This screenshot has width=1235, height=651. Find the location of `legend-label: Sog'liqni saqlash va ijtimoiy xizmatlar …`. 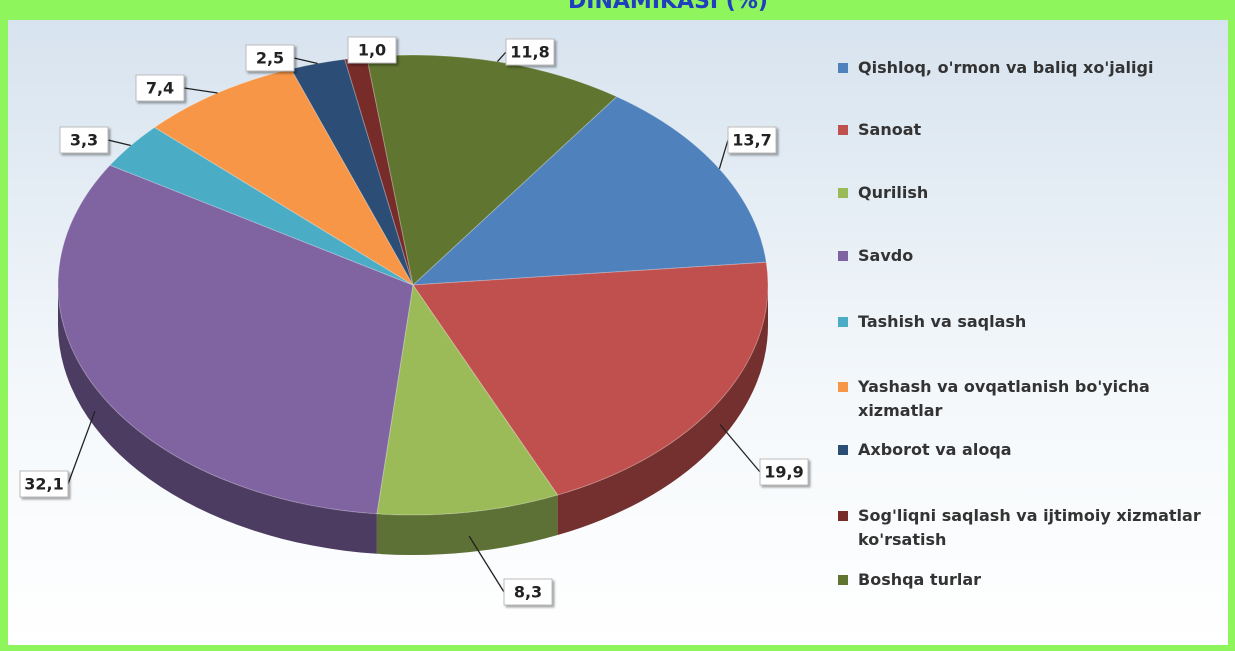

legend-label: Sog'liqni saqlash va ijtimoiy xizmatlar … is located at coordinates (1029, 527).